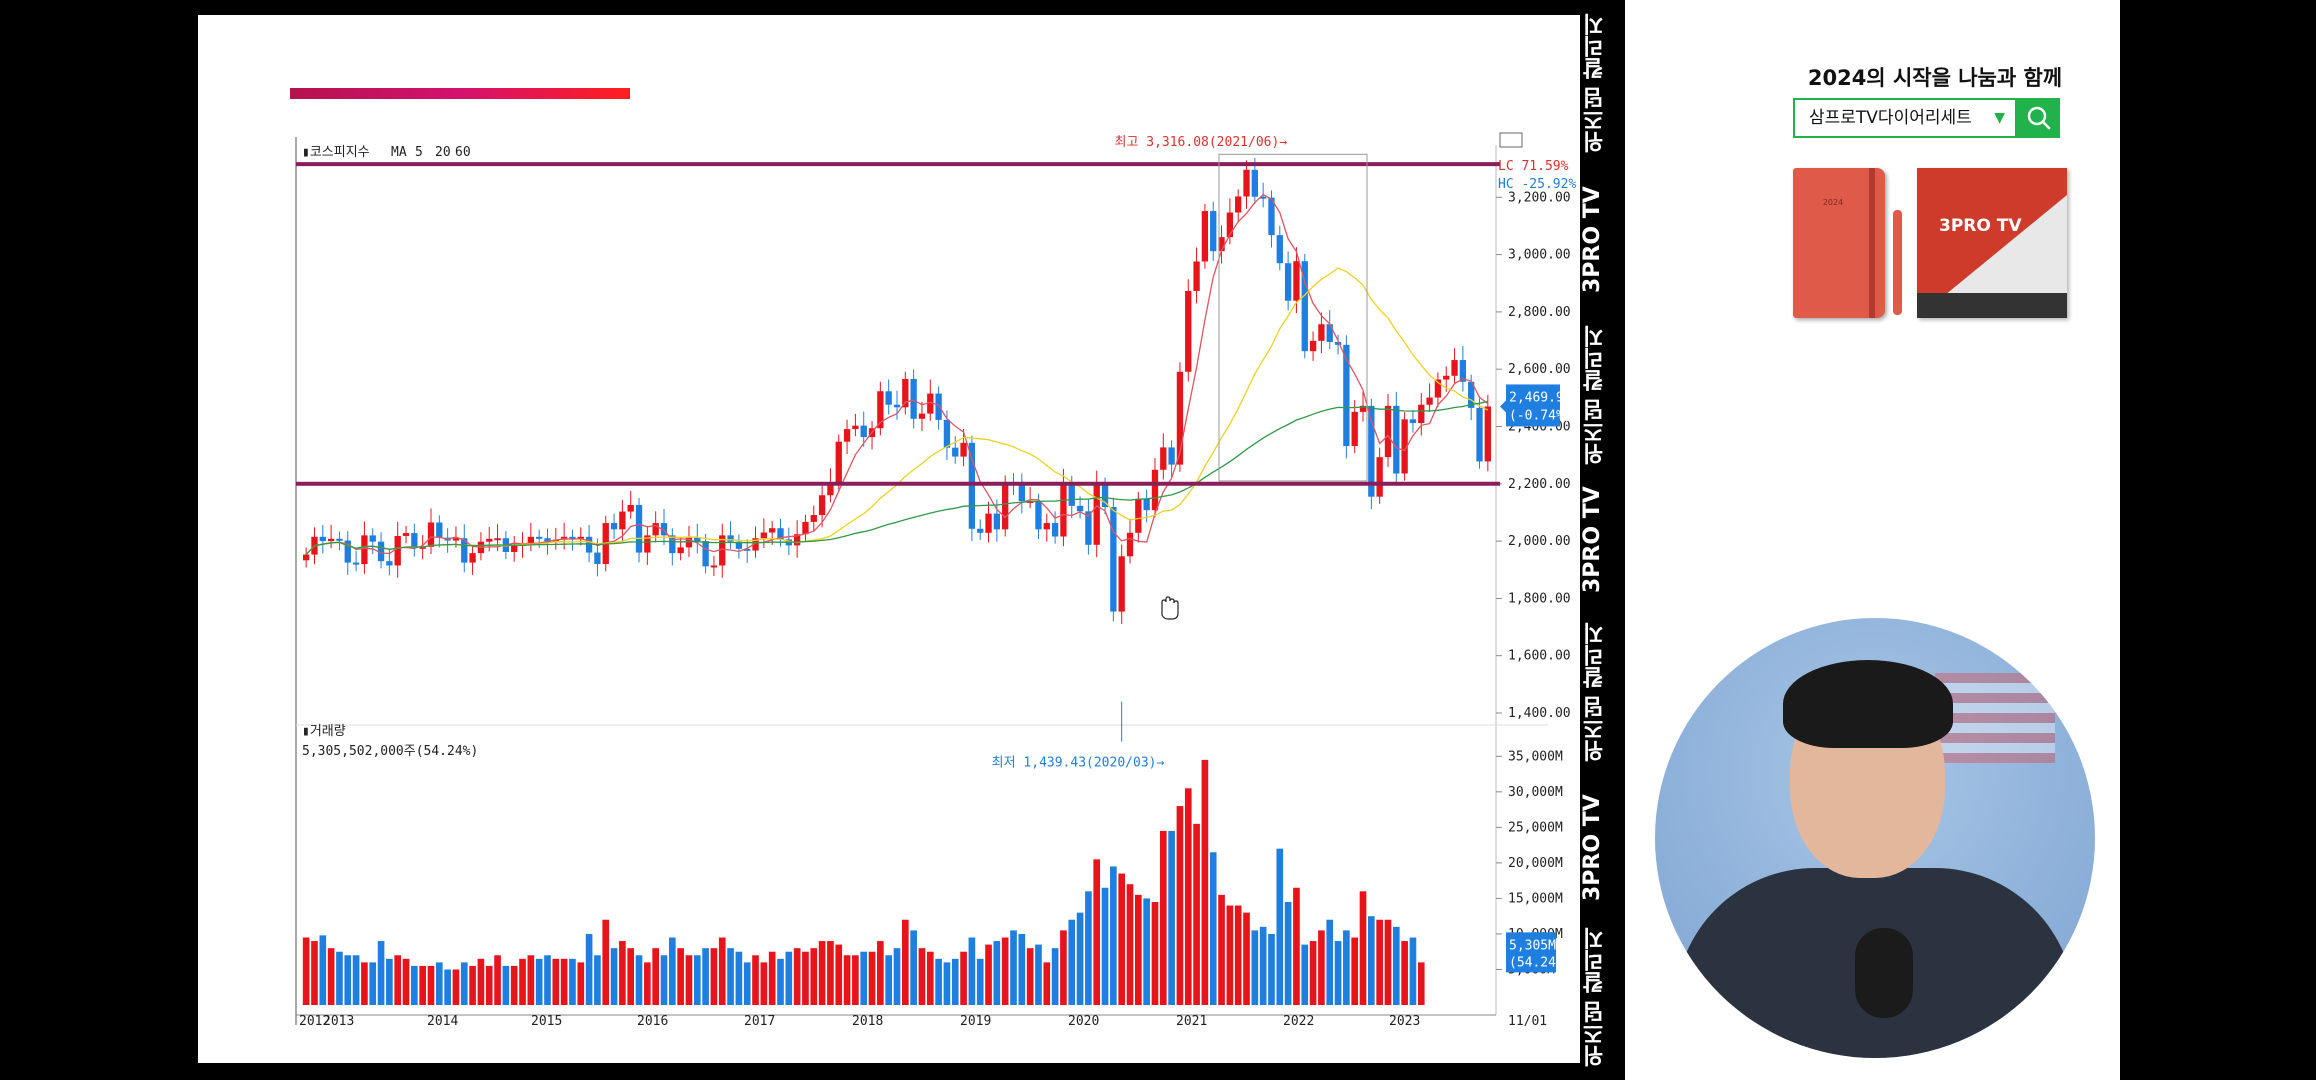 The height and width of the screenshot is (1080, 2316). Describe the element at coordinates (2038, 118) in the screenshot. I see `promo-search-button` at that location.